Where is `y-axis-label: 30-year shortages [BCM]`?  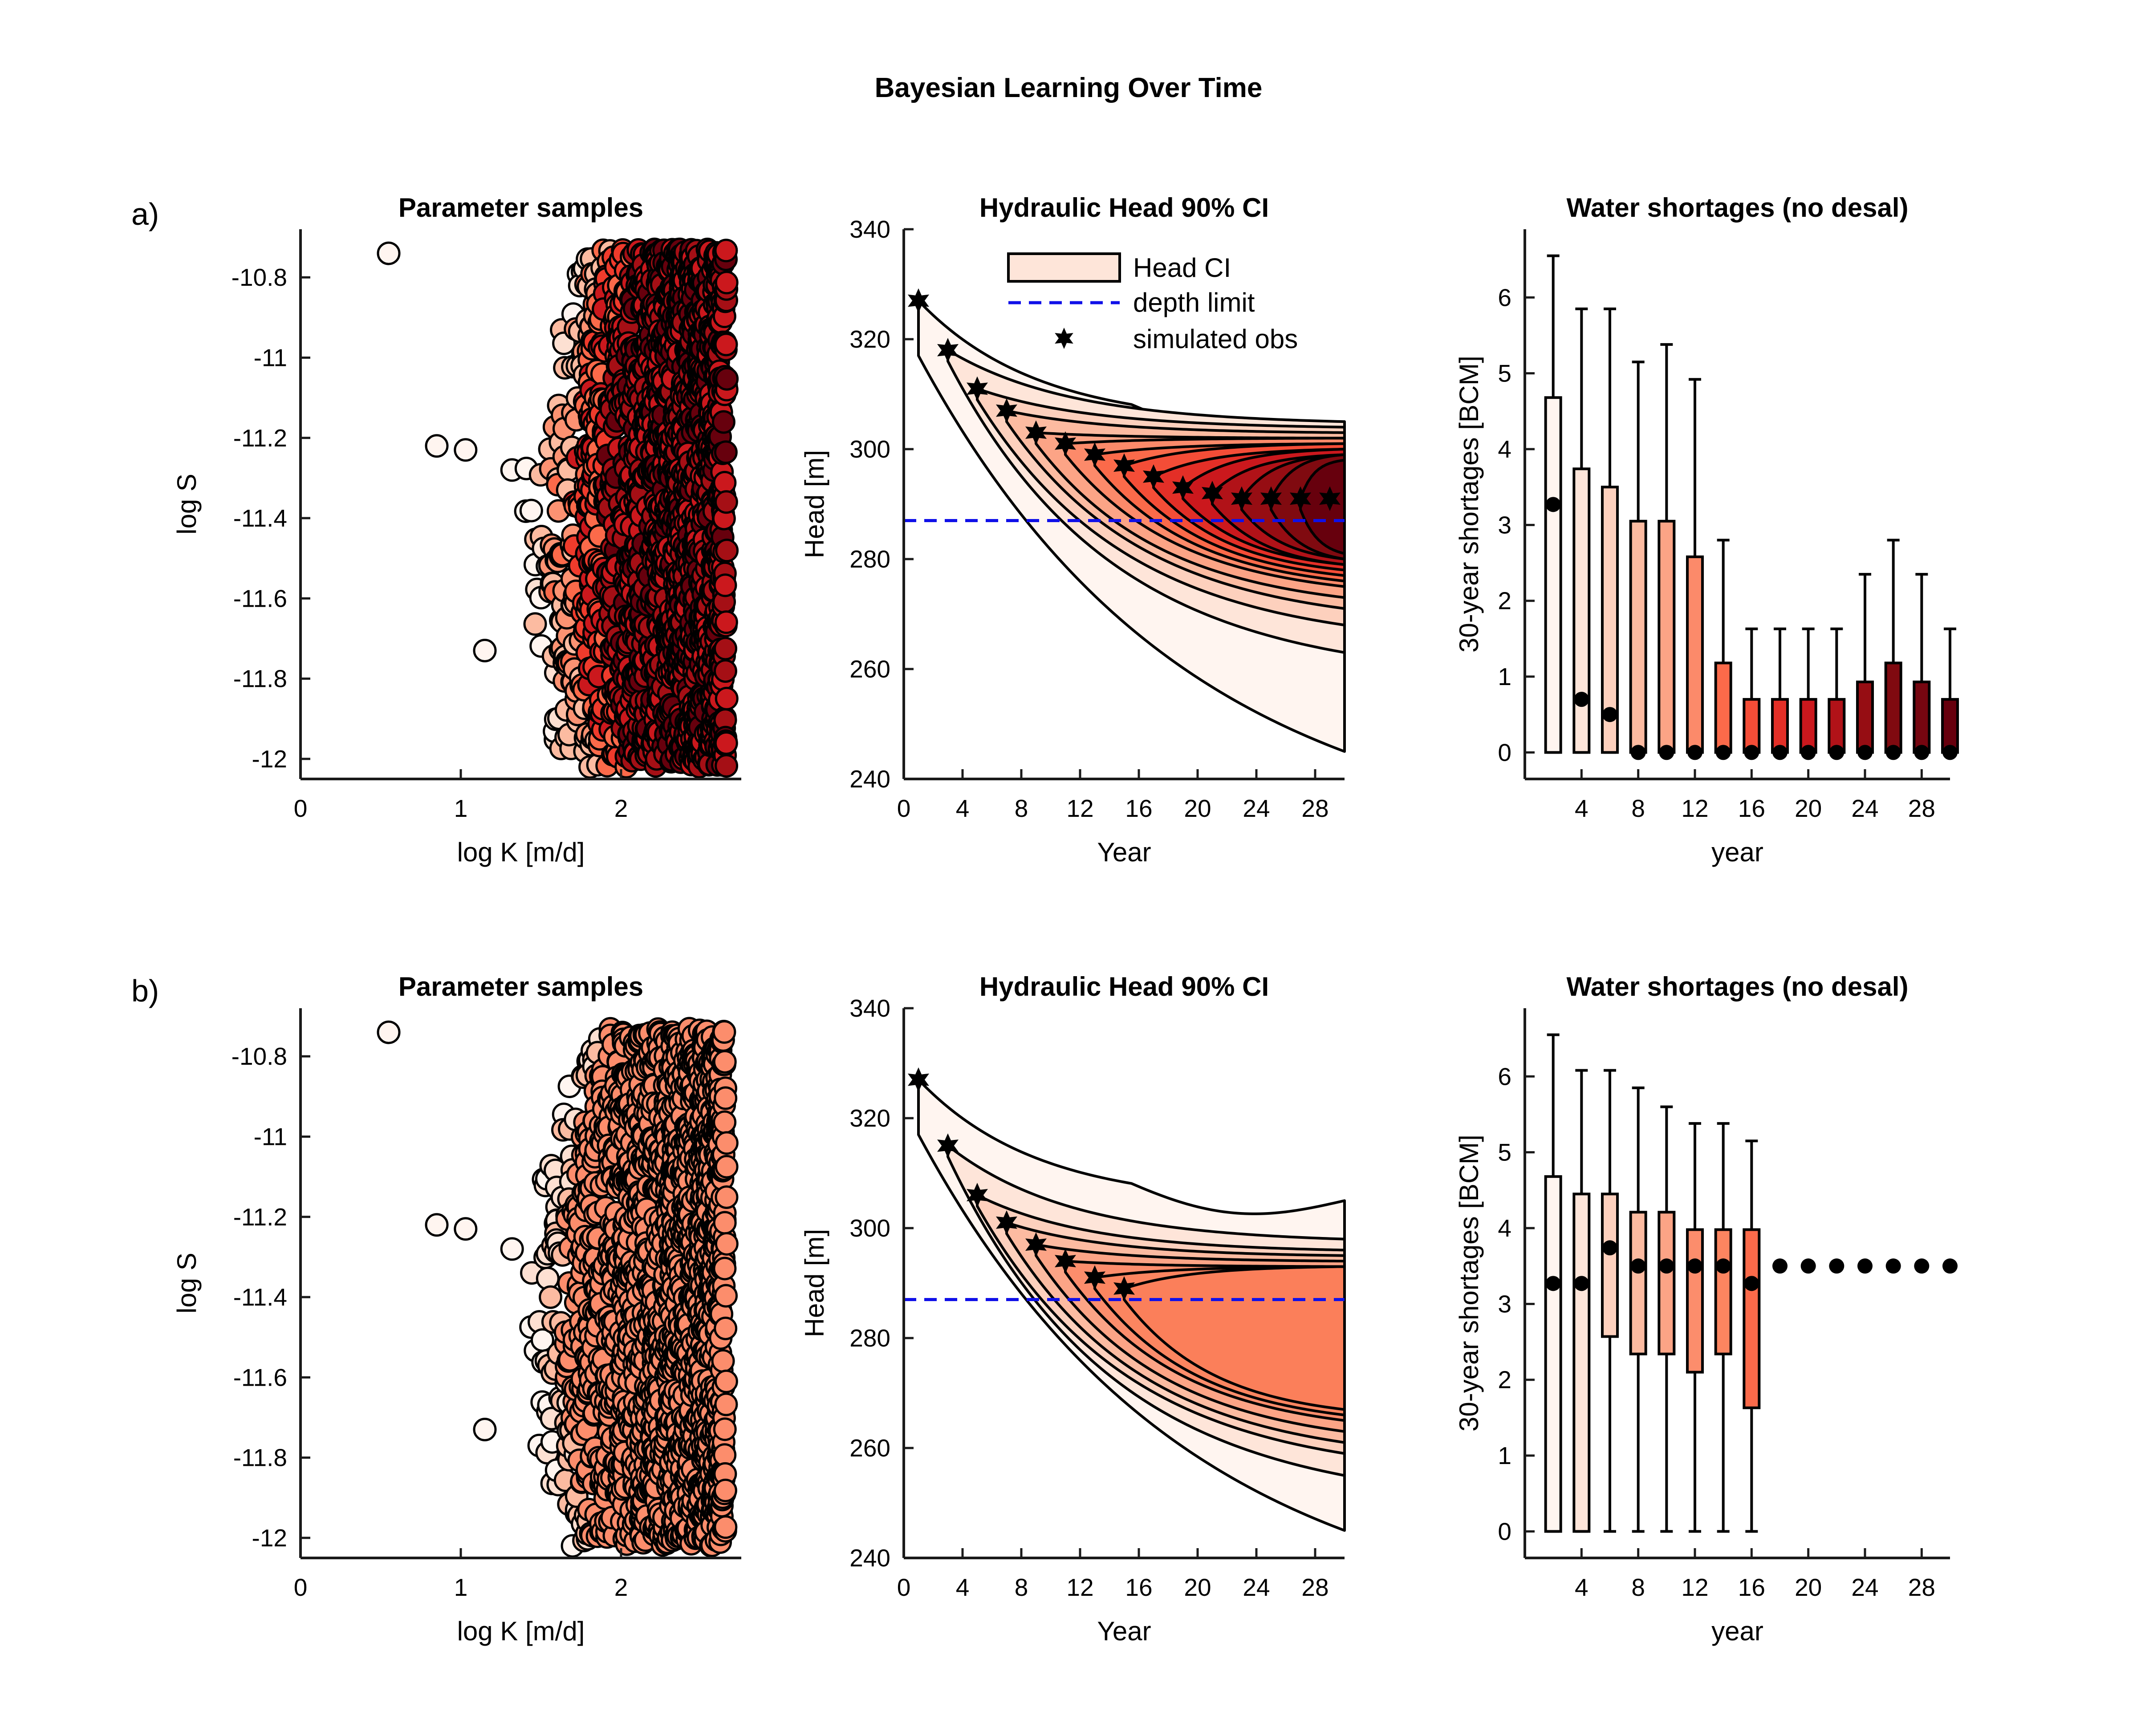
y-axis-label: 30-year shortages [BCM] is located at coordinates (1469, 504).